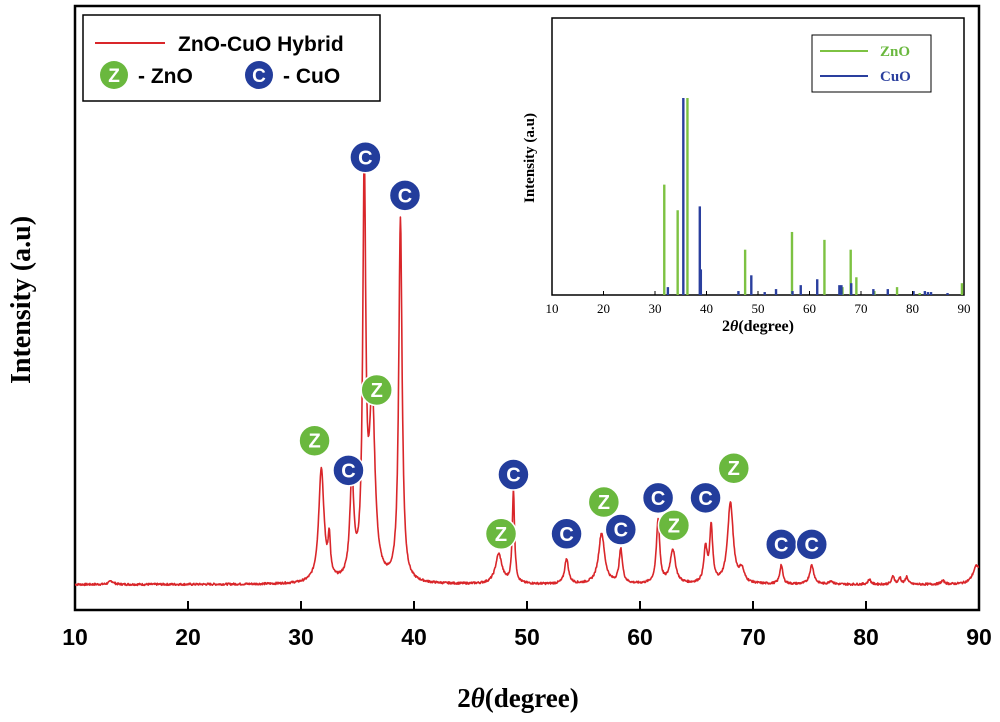  I want to click on legend-zno-badge, so click(114, 75).